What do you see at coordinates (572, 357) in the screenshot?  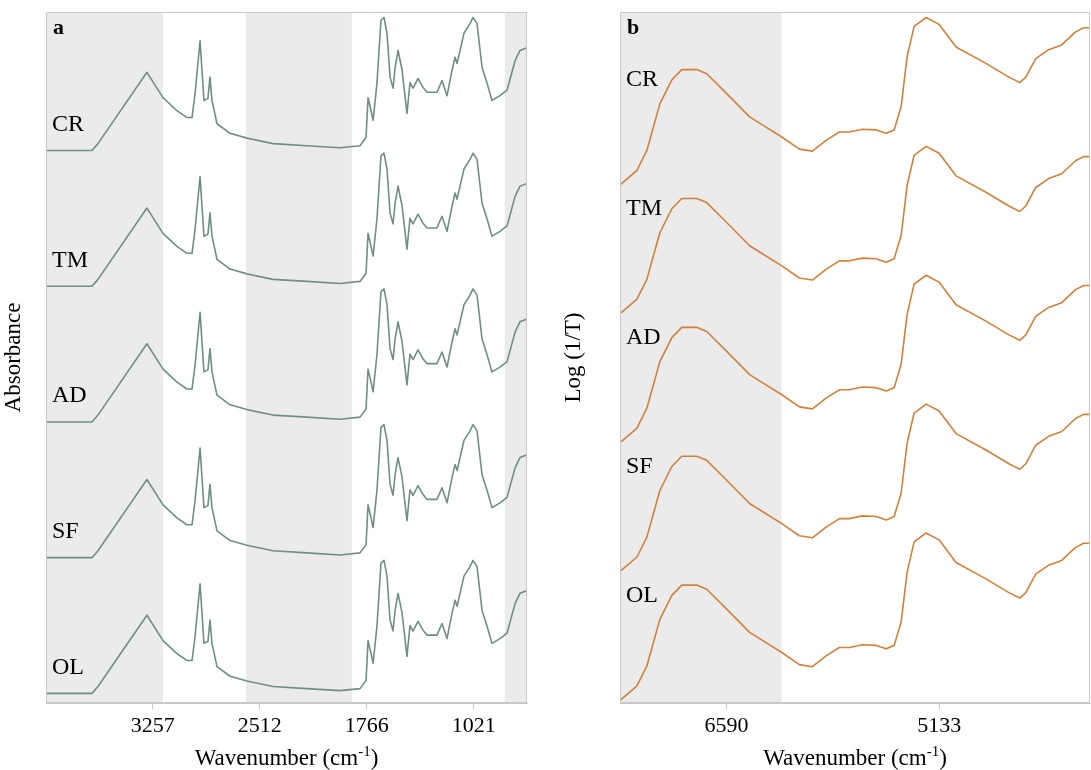 I see `y-axis-title: Log (1/T)` at bounding box center [572, 357].